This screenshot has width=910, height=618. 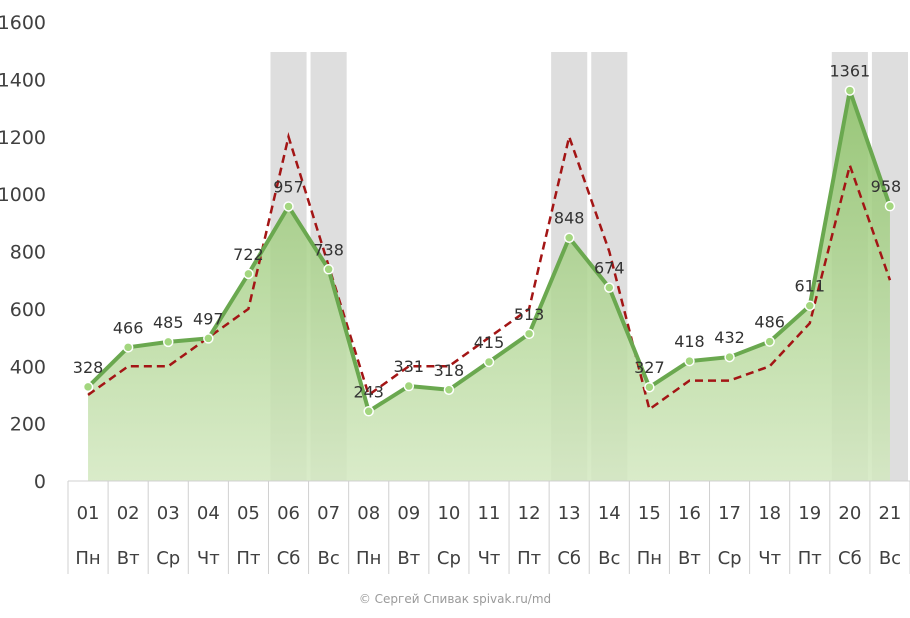 What do you see at coordinates (248, 558) in the screenshot?
I see `x-tick-weekday-05: Пт` at bounding box center [248, 558].